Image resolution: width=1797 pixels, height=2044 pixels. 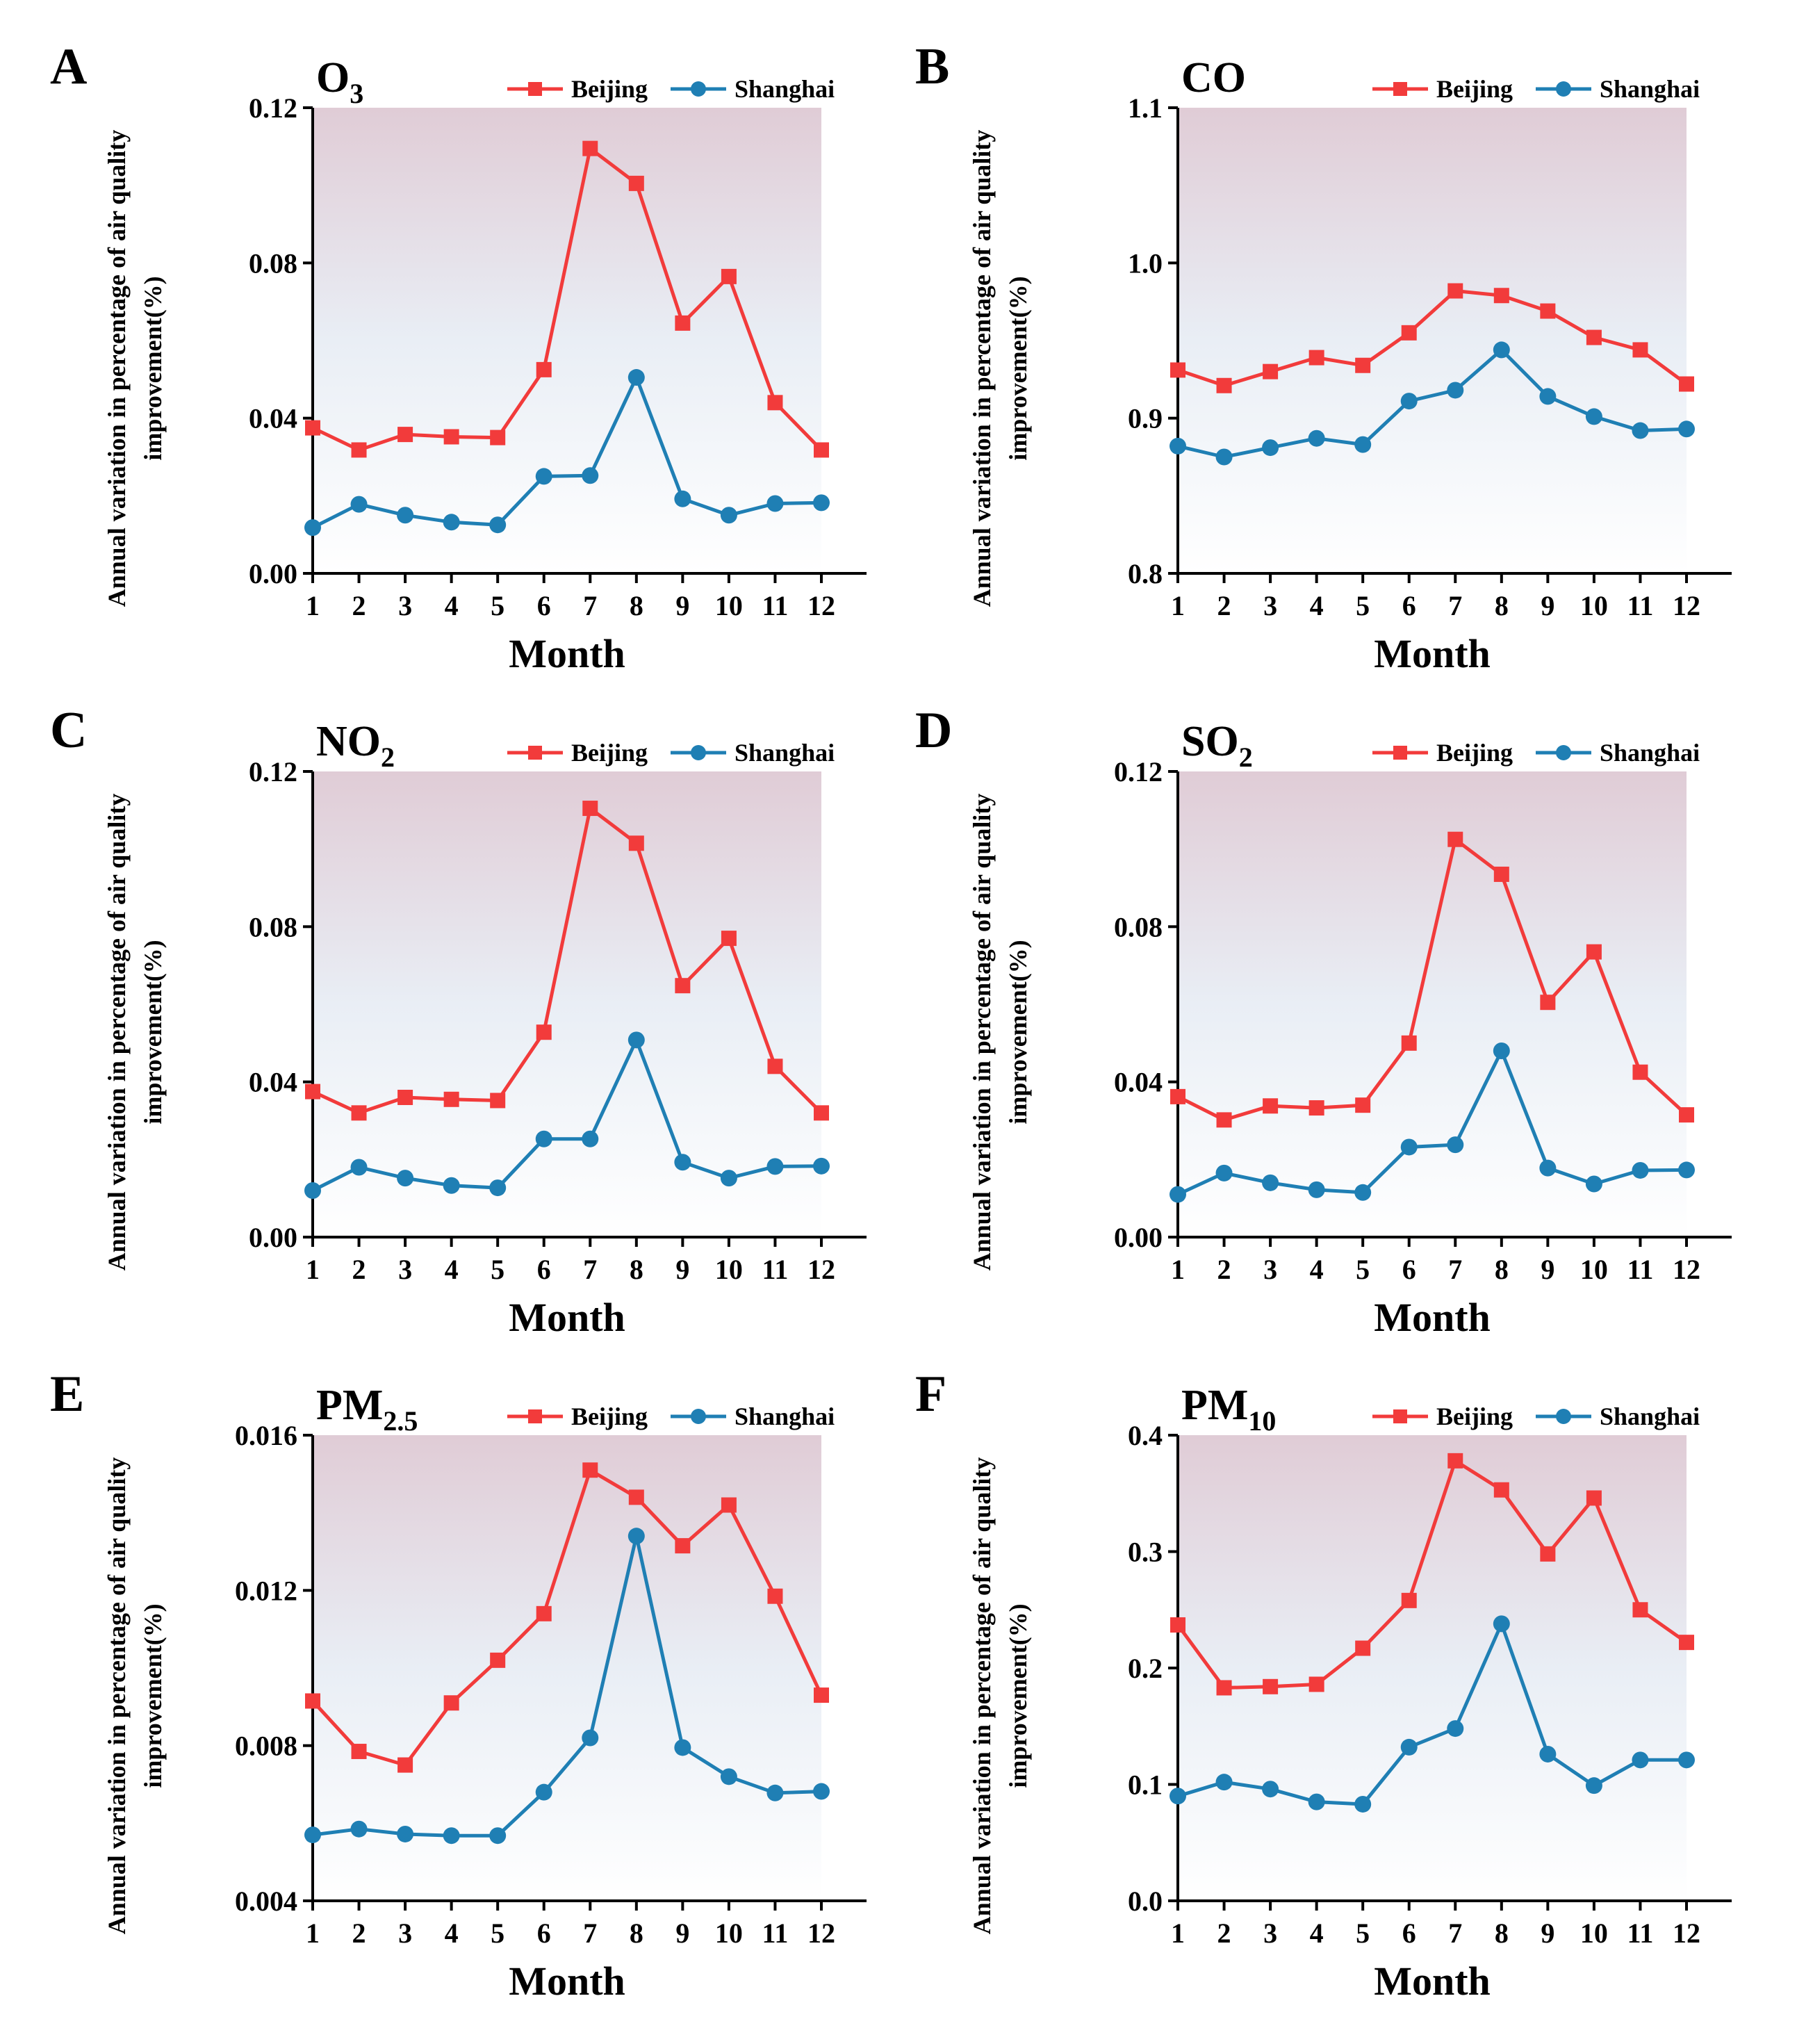 What do you see at coordinates (1213, 77) in the screenshot?
I see `panel-title-main: CO` at bounding box center [1213, 77].